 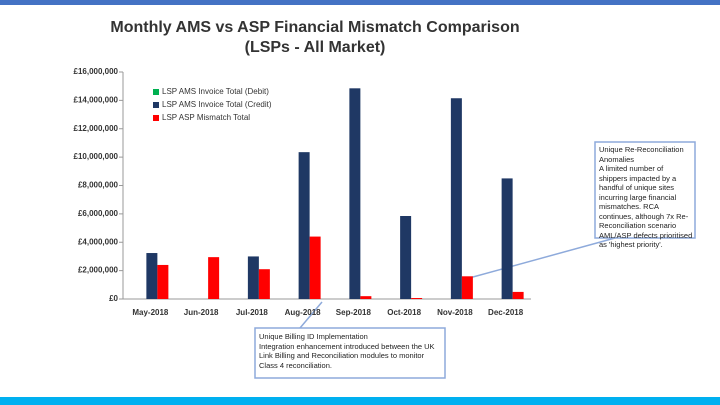 What do you see at coordinates (354, 312) in the screenshot?
I see `x-tick-label: Sep-2018` at bounding box center [354, 312].